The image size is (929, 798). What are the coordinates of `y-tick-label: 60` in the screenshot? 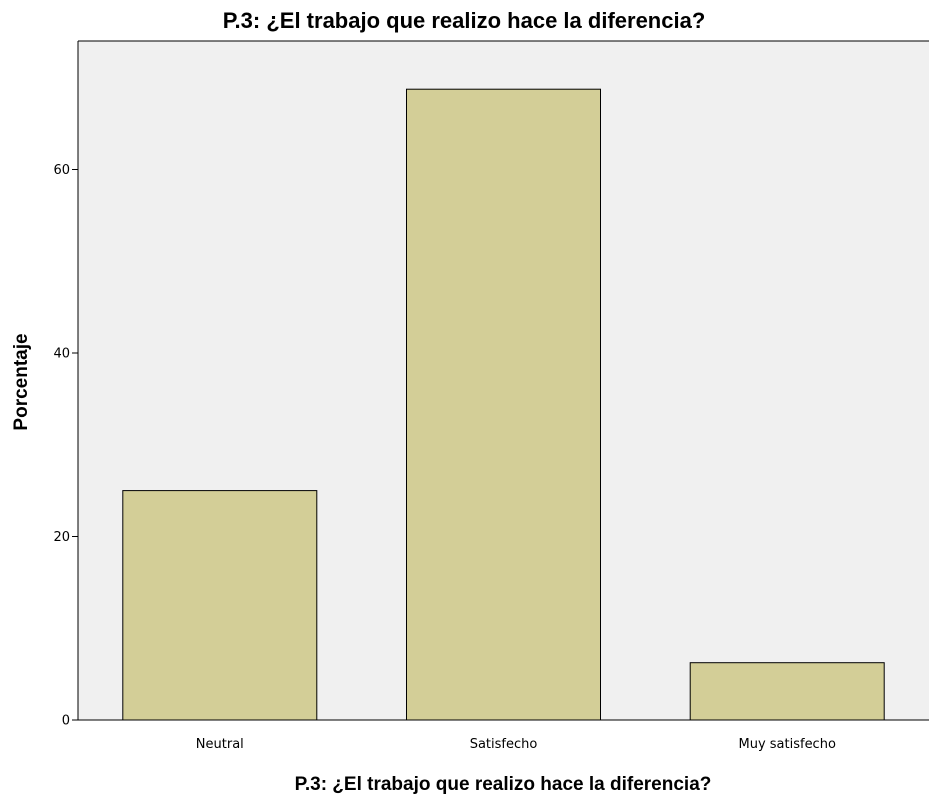 It's located at (61, 170).